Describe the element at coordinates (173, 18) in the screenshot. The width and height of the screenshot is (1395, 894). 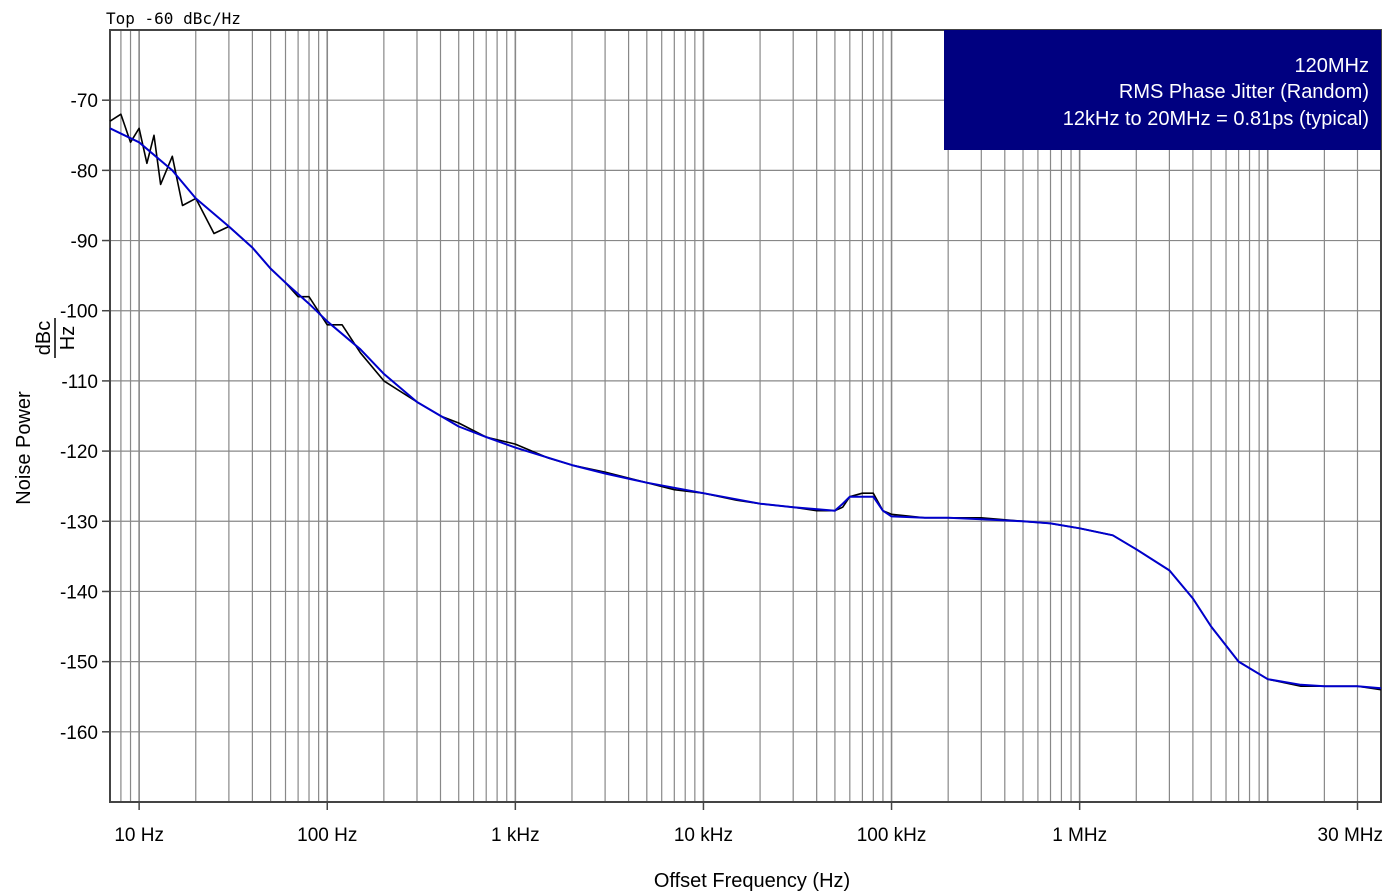
I see `top-label: Top -60 dBc/Hz` at that location.